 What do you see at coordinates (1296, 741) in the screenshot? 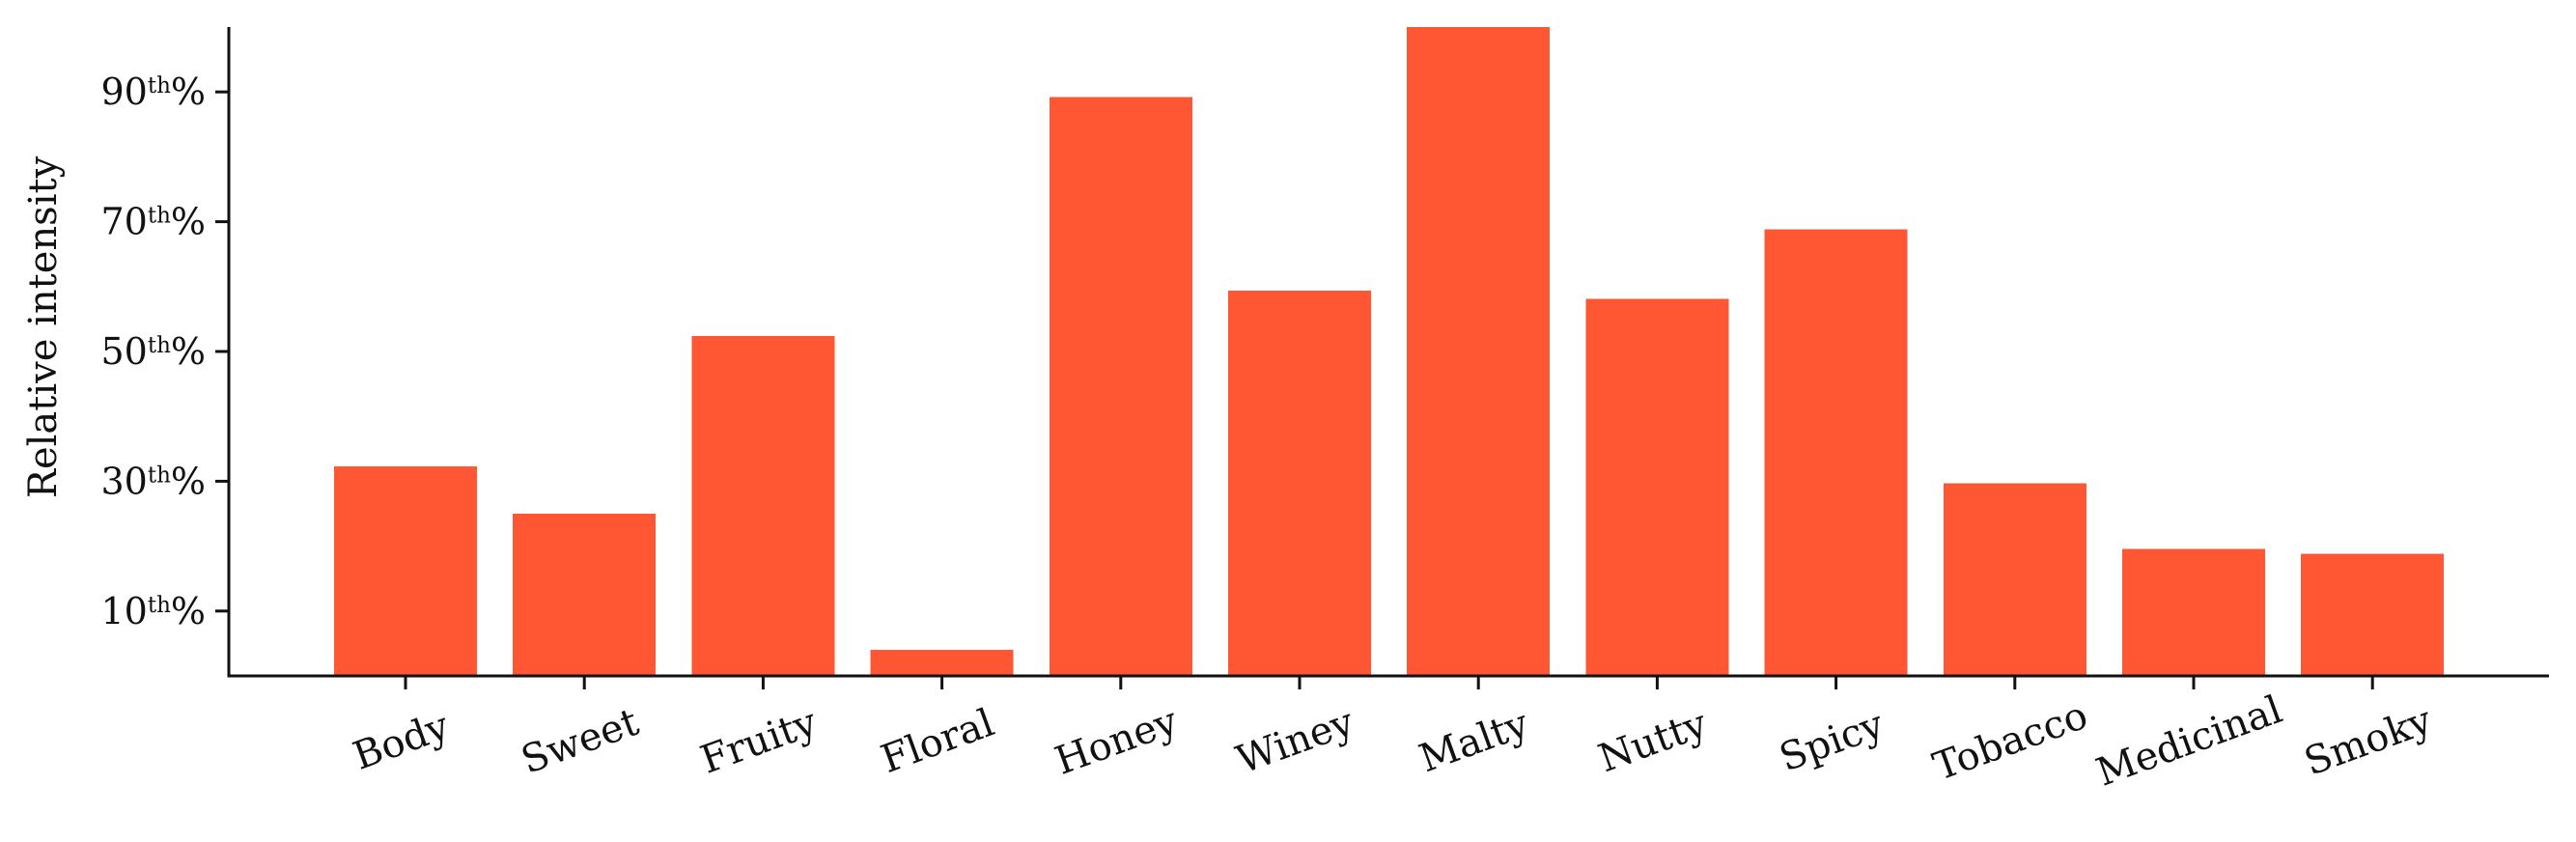
I see `x-tick-label: Winey` at bounding box center [1296, 741].